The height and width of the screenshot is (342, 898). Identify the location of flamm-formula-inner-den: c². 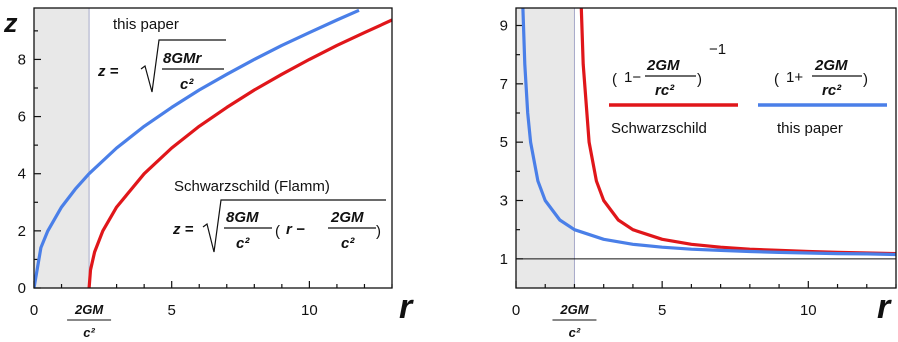
(348, 243).